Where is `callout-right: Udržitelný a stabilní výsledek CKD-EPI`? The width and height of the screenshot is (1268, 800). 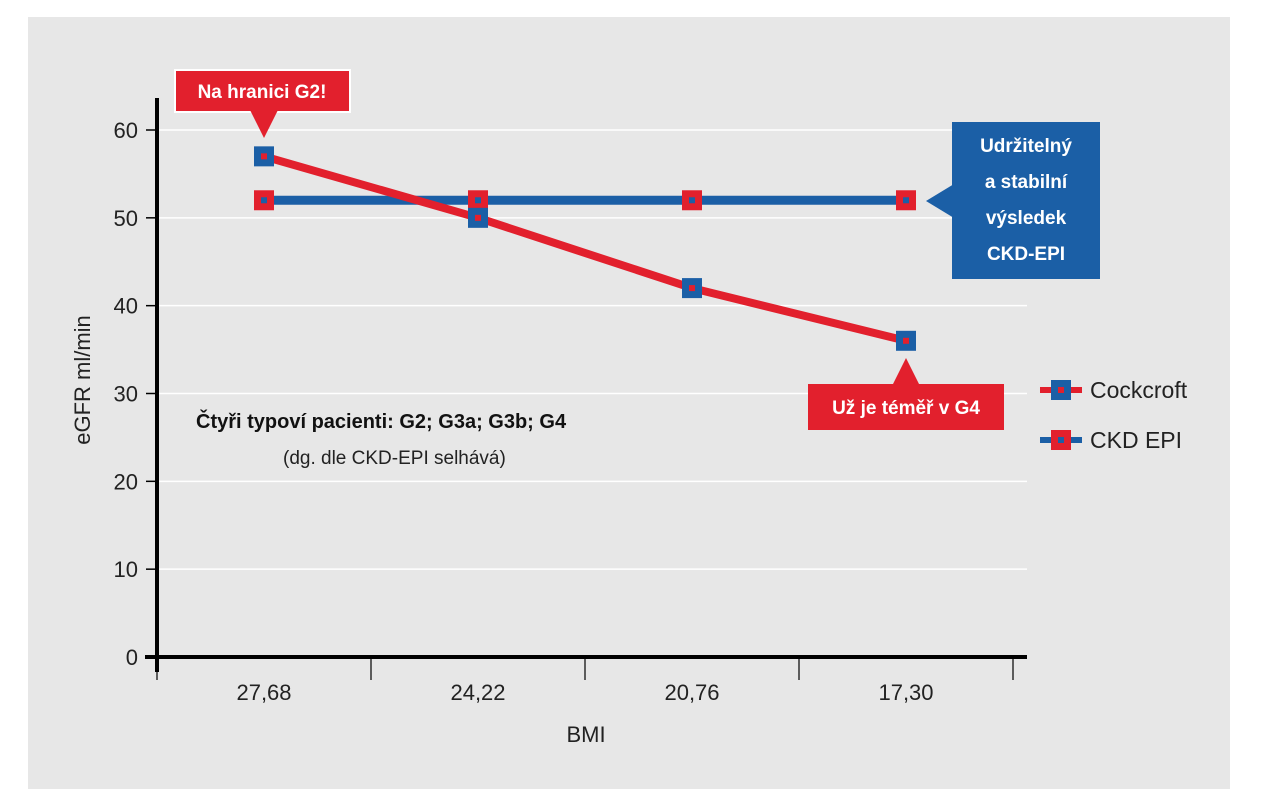 callout-right: Udržitelný a stabilní výsledek CKD-EPI is located at coordinates (1013, 200).